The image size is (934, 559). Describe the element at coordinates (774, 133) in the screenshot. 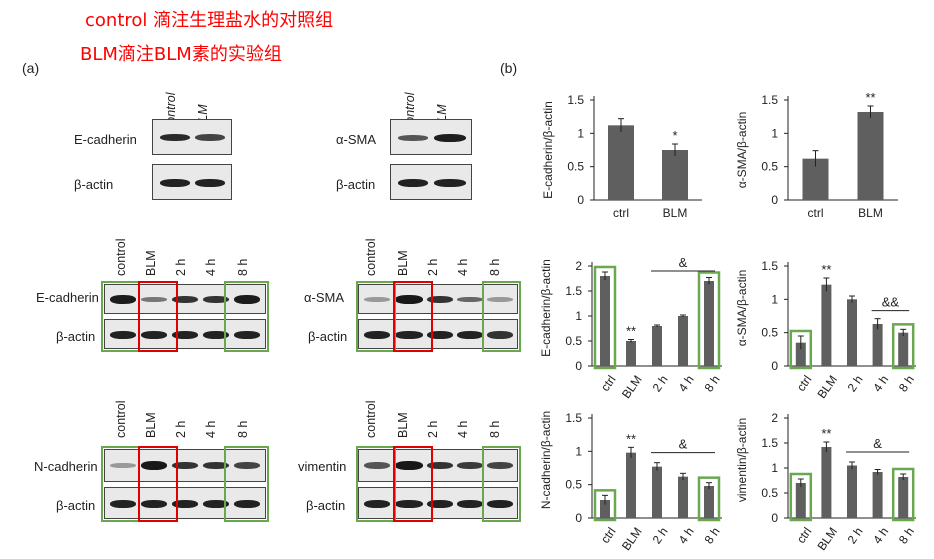

I see `y-tick-label-1-2: 1` at that location.